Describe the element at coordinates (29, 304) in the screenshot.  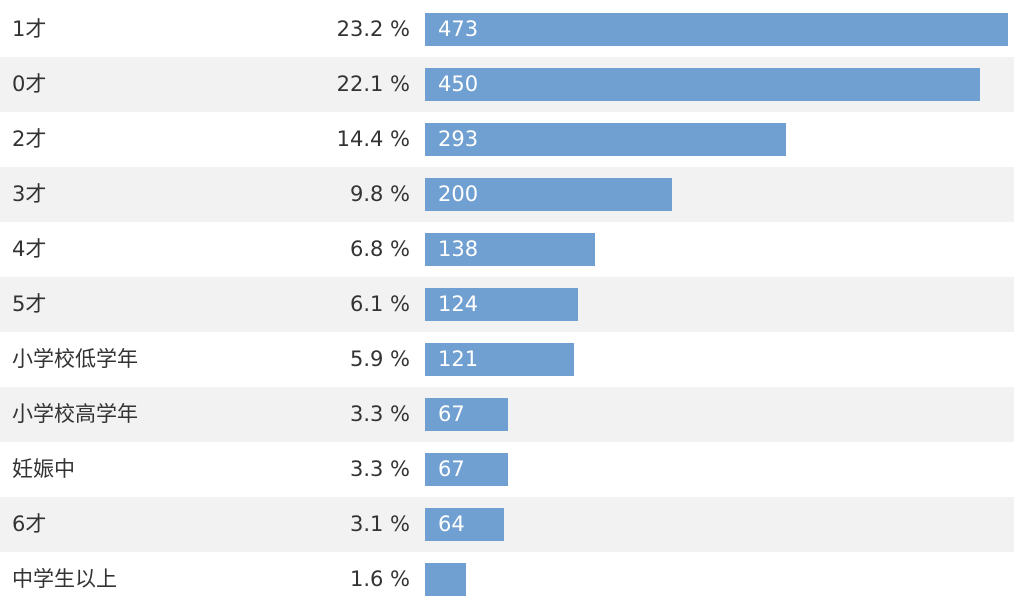
I see `category-label: 5才` at that location.